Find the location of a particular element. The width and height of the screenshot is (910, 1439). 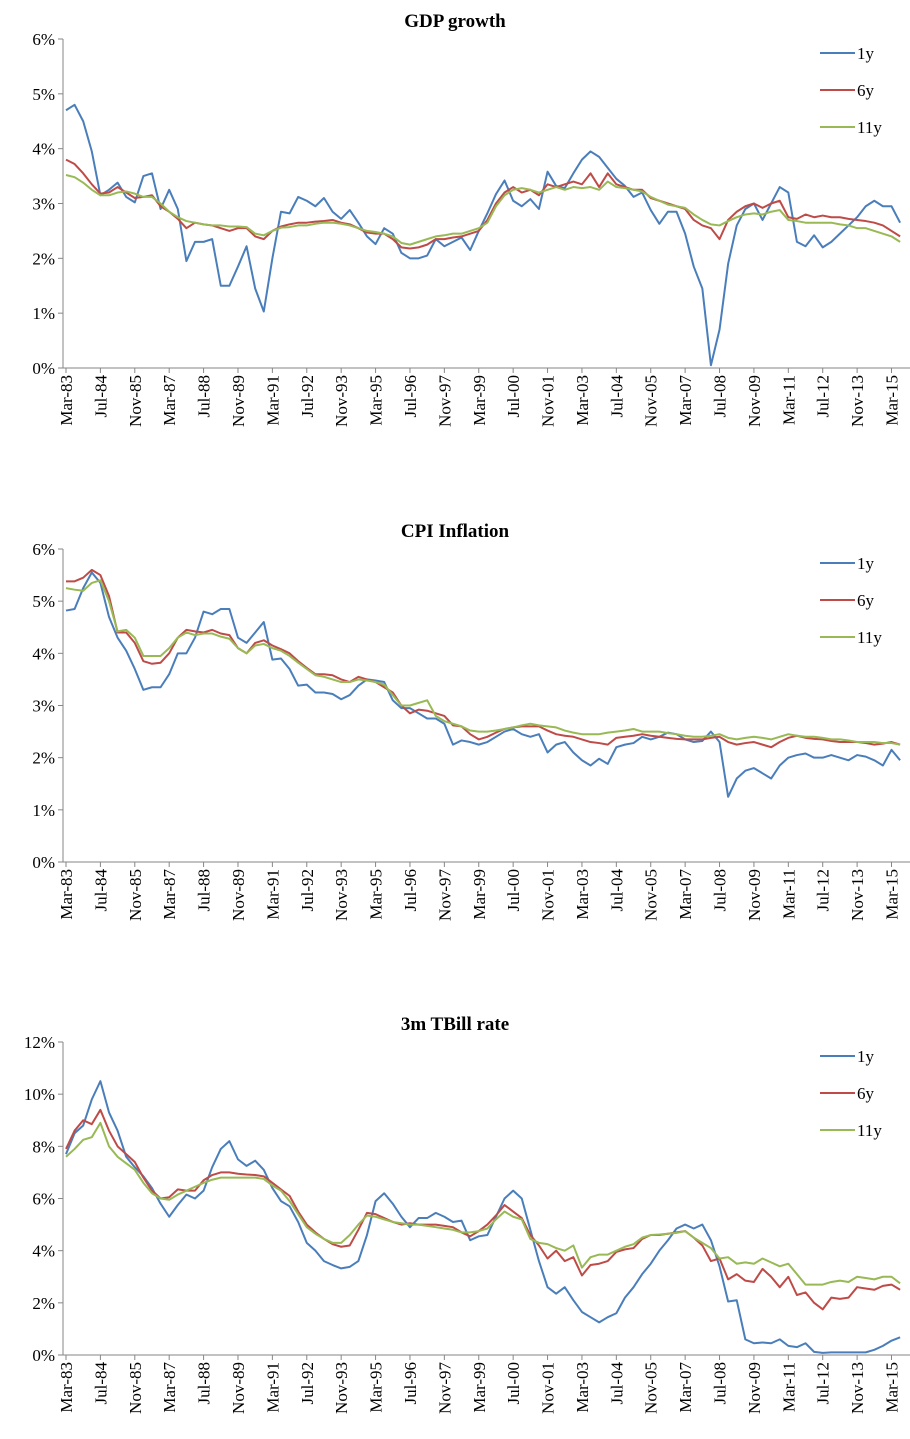

y-tick-label: 10% is located at coordinates (39, 1094).